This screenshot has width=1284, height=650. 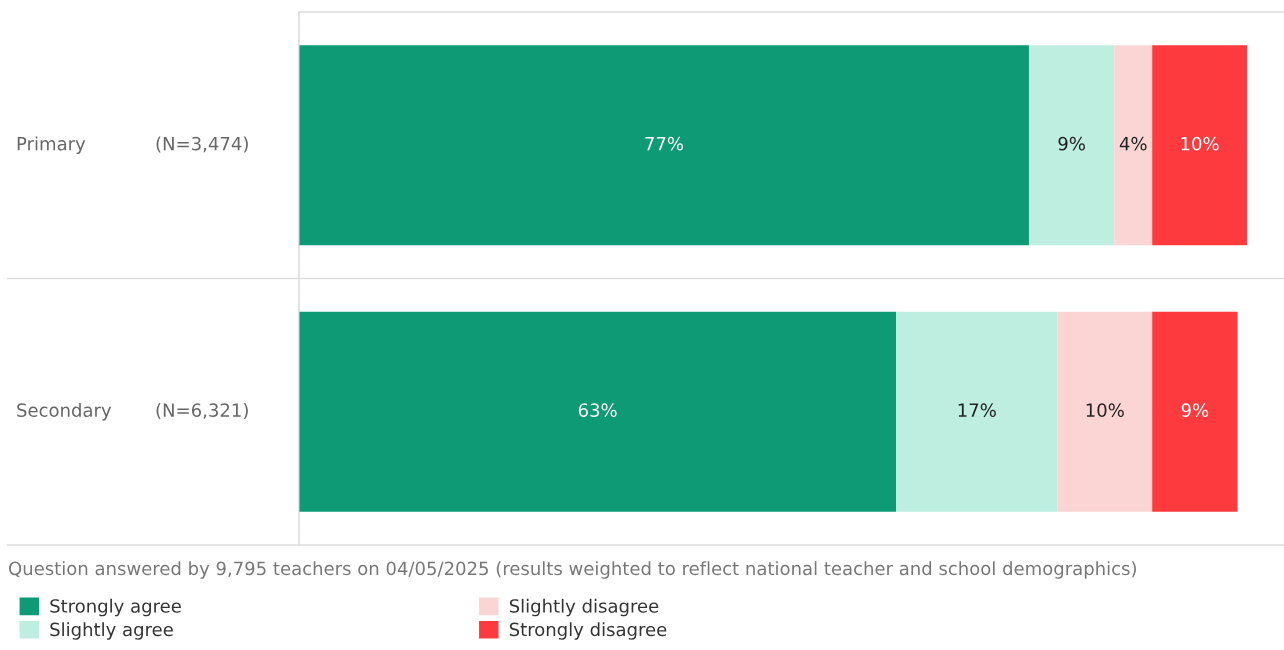 I want to click on data-label: 4%, so click(x=1133, y=143).